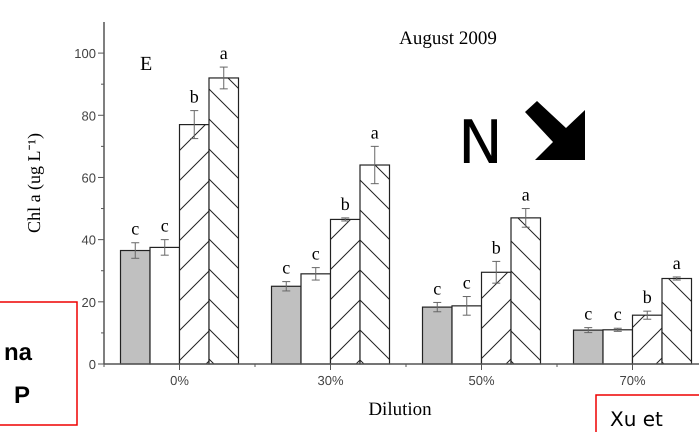 The width and height of the screenshot is (699, 432). Describe the element at coordinates (34, 183) in the screenshot. I see `y-axis-title: Chl a (ug L⁻¹)` at that location.